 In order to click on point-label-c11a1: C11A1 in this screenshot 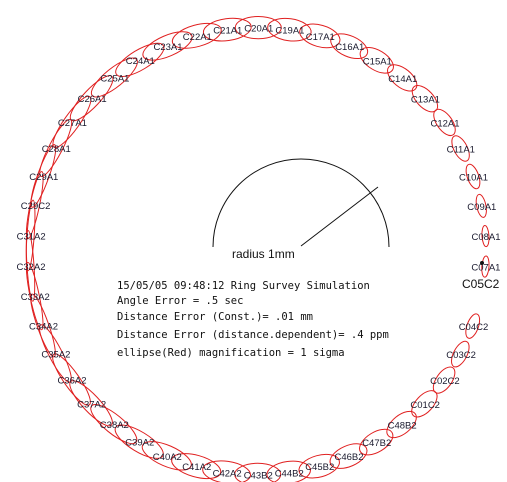, I will do `click(461, 150)`.